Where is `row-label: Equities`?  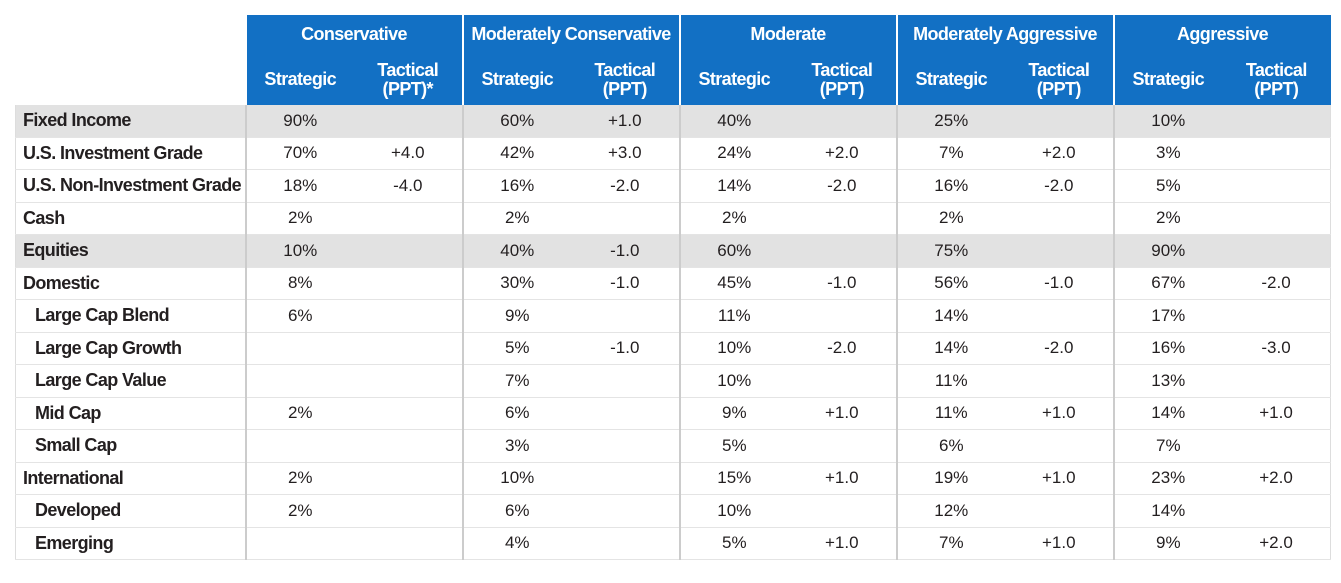
row-label: Equities is located at coordinates (130, 251).